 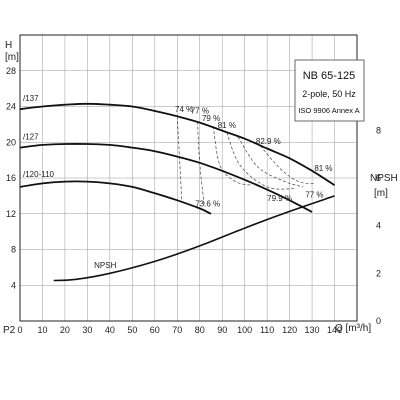 I want to click on chart-title: NB 65-125, so click(x=329, y=76).